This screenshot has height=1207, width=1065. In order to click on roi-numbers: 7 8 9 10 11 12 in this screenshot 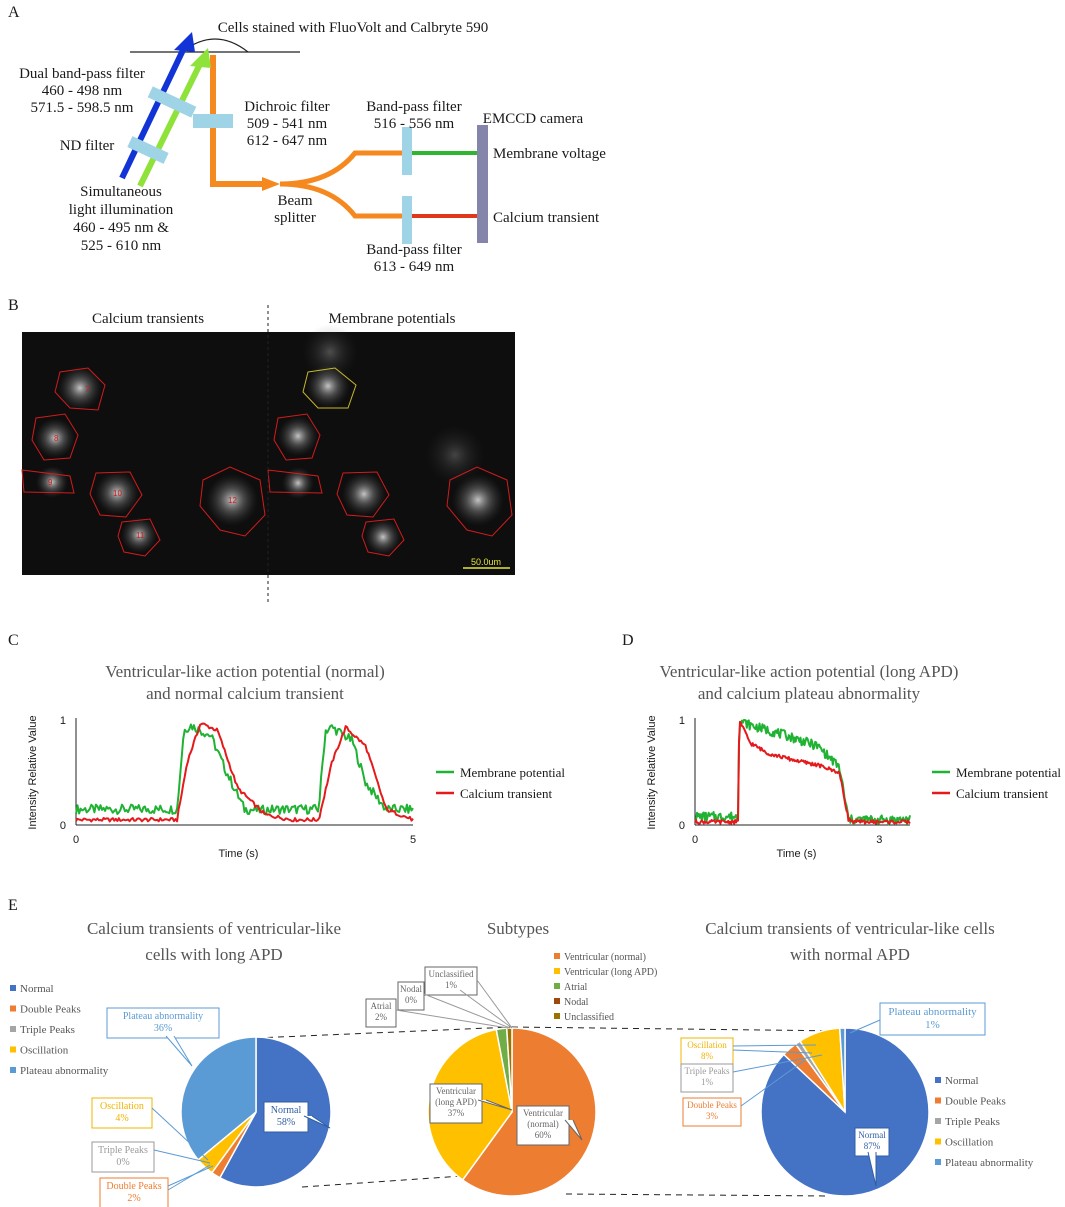, I will do `click(142, 462)`.